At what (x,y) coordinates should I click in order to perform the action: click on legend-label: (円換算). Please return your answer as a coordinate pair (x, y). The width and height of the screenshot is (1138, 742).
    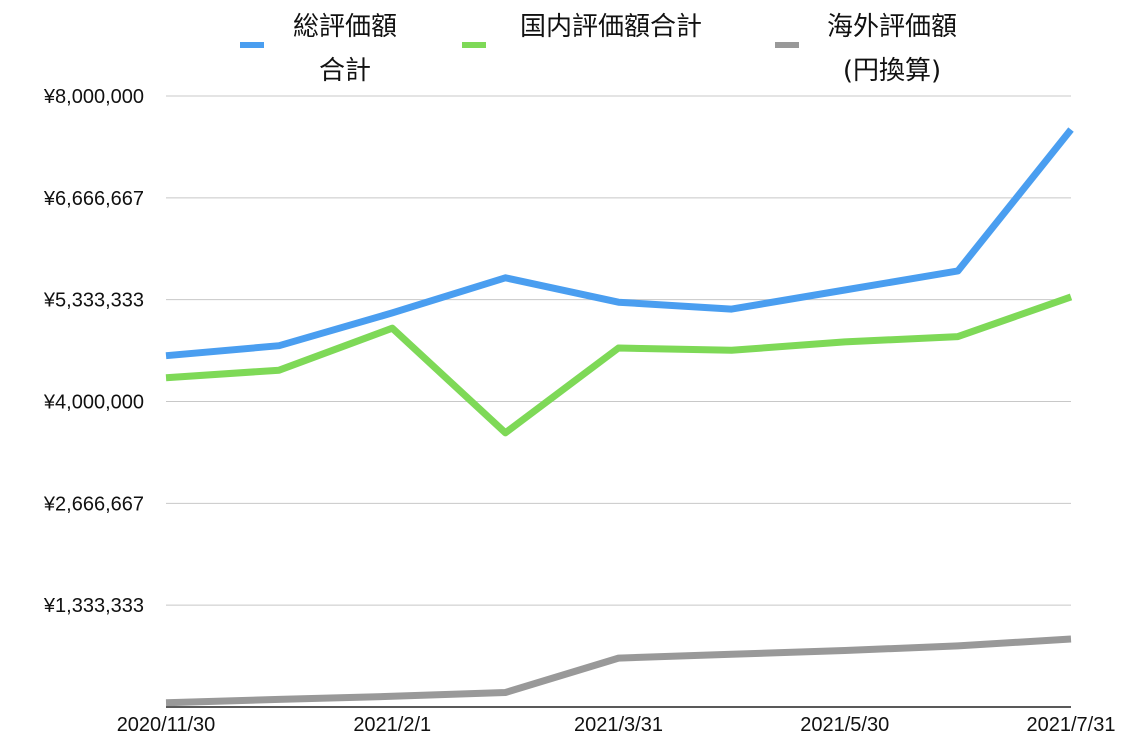
    Looking at the image, I should click on (892, 71).